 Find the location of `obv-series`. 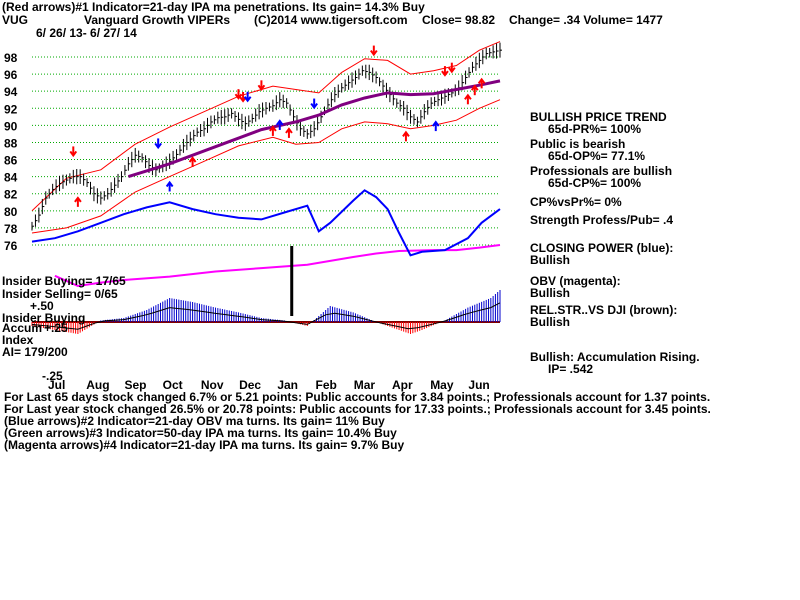

obv-series is located at coordinates (277, 266).